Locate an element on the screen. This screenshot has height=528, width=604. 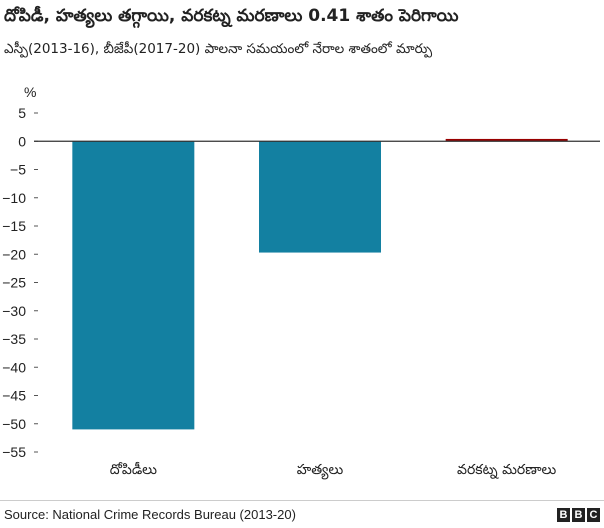
y-tick-label: −50 is located at coordinates (14, 424).